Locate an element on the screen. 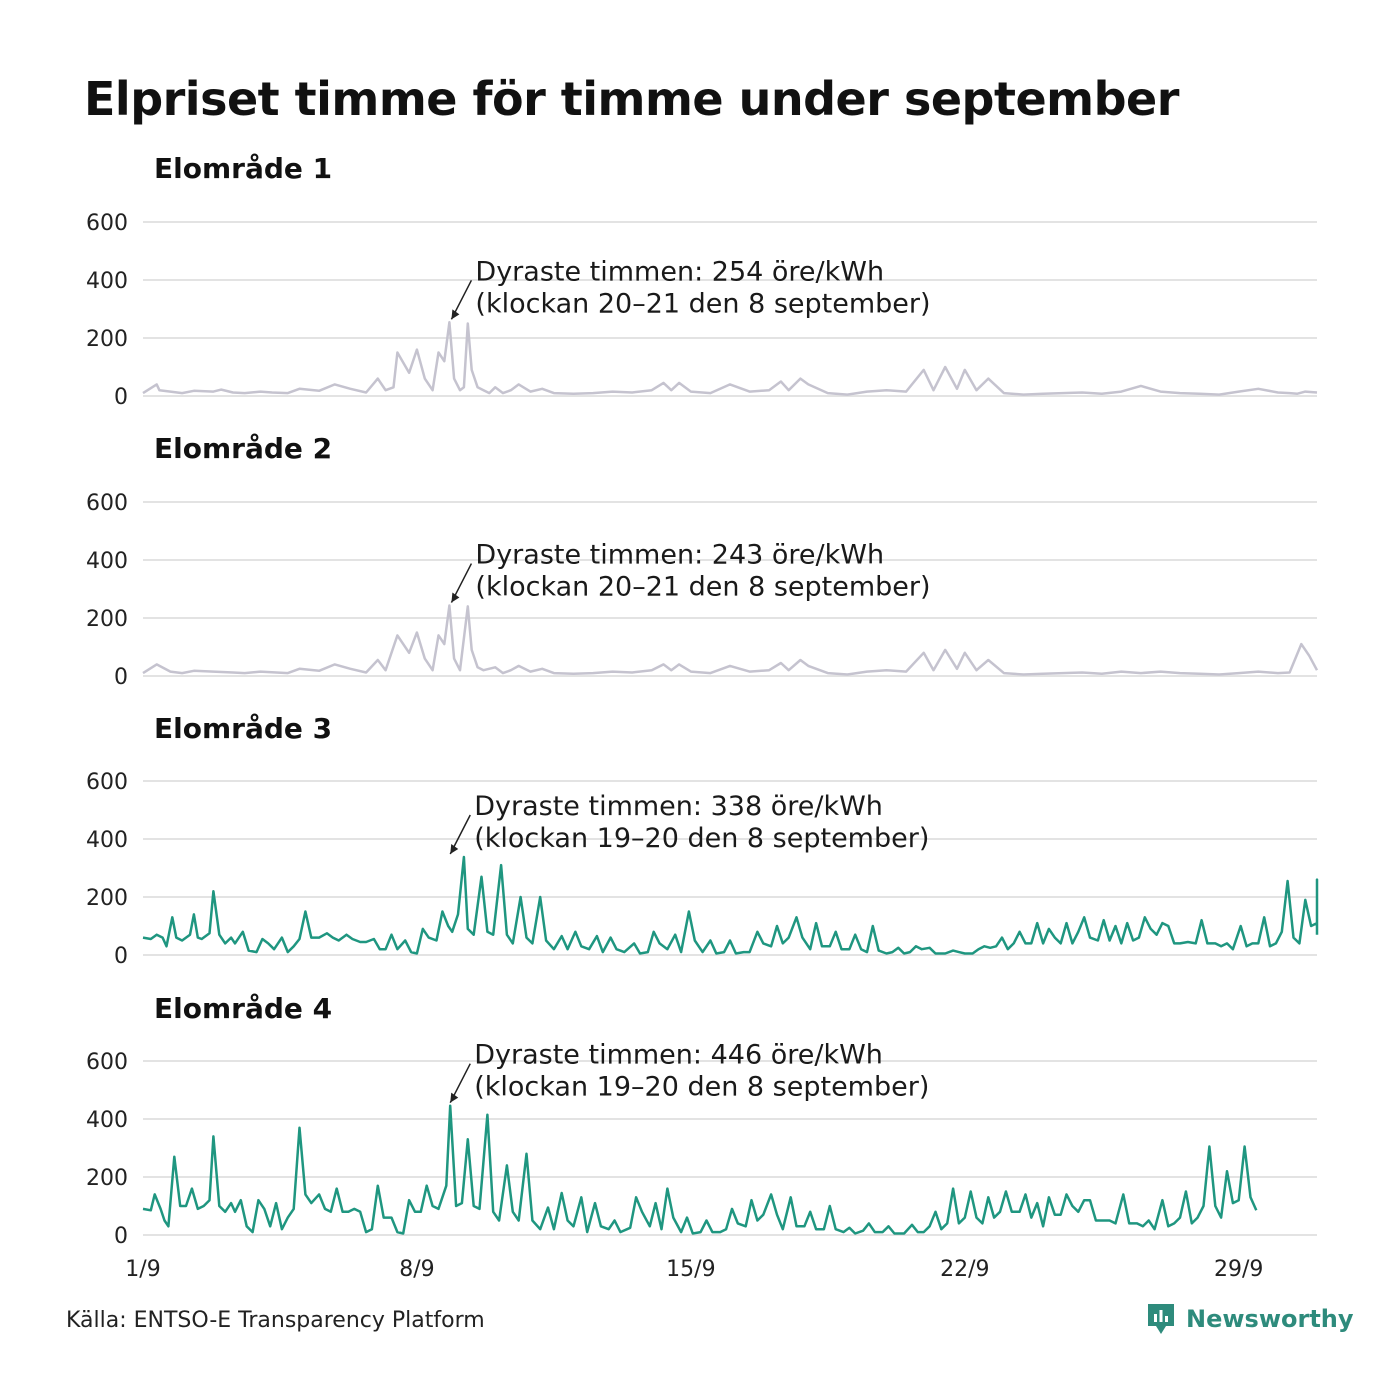 Image resolution: width=1400 pixels, height=1400 pixels. panel-title: Elområde 2 is located at coordinates (243, 448).